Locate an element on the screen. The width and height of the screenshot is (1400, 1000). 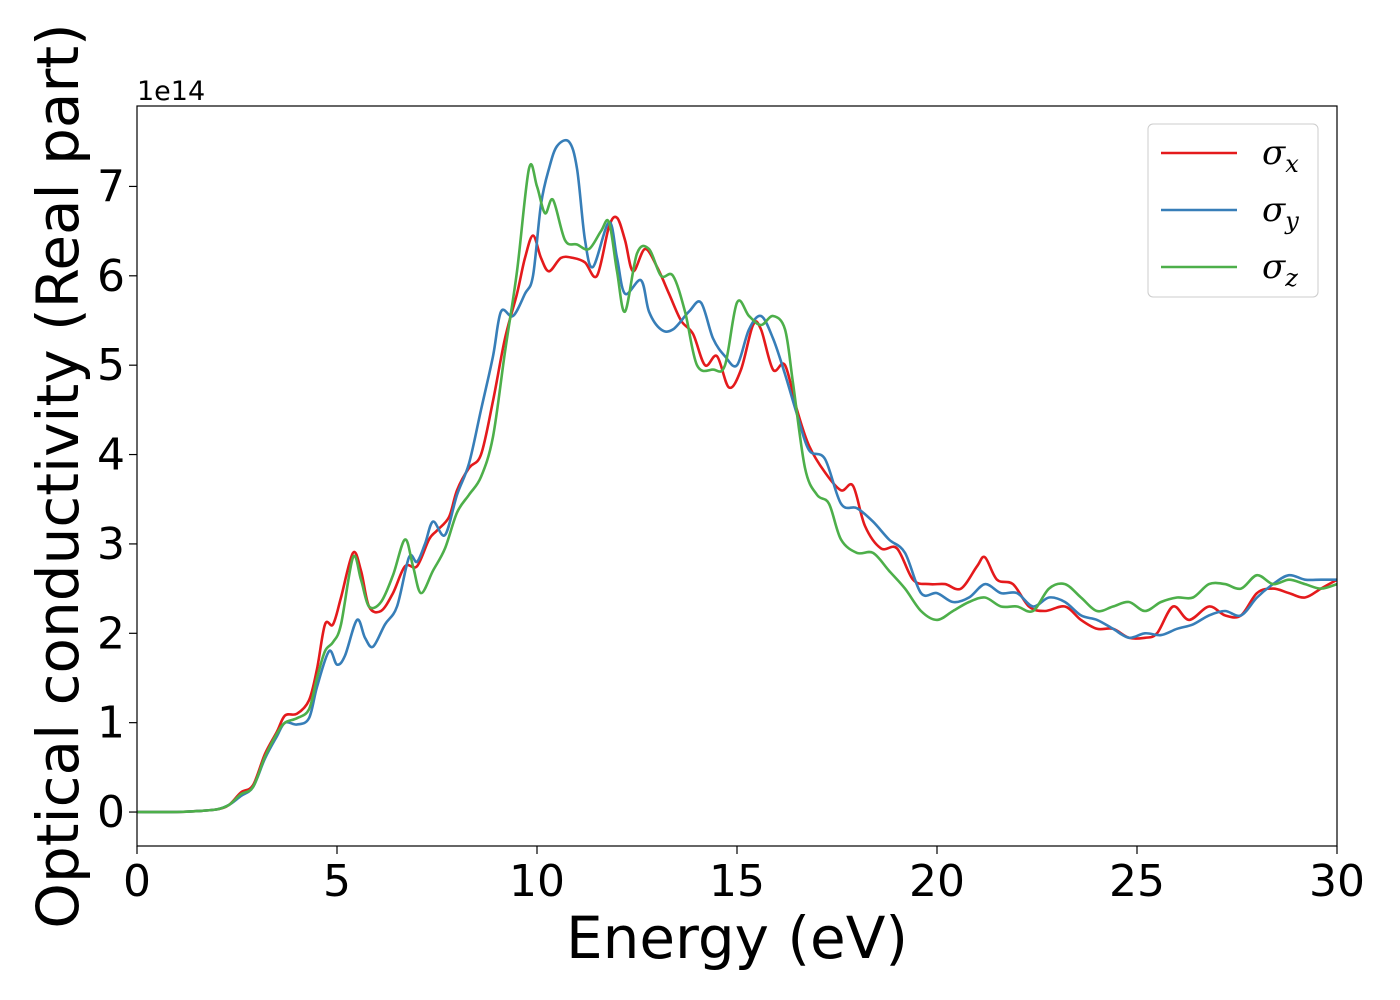
y-tick-label: 4 is located at coordinates (111, 455).